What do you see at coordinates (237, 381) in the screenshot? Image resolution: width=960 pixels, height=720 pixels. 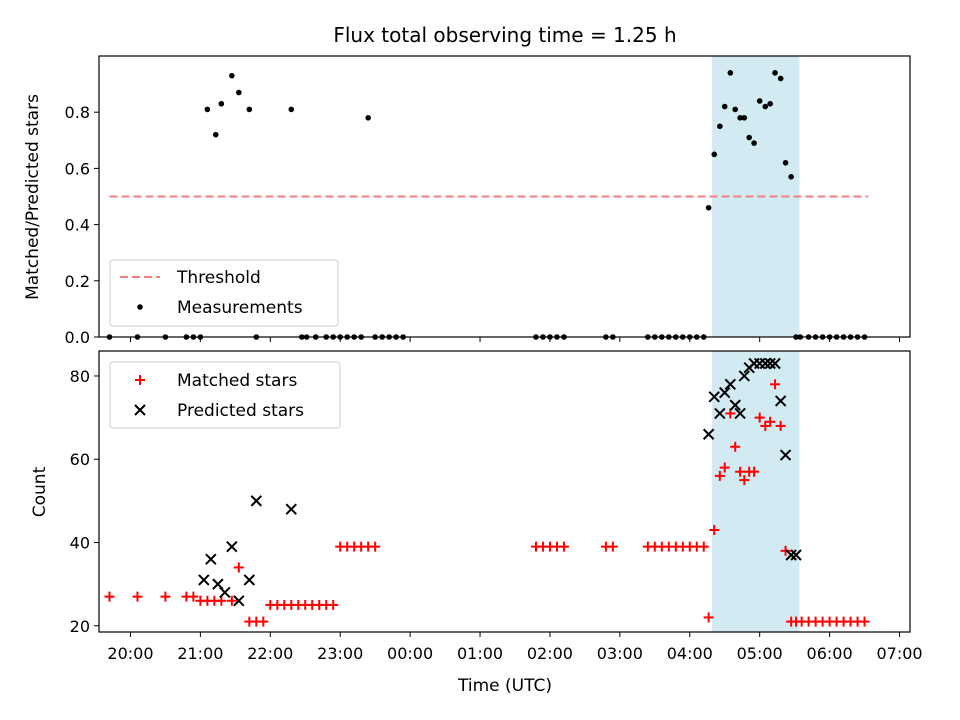 I see `legend-matched-label: Matched stars` at bounding box center [237, 381].